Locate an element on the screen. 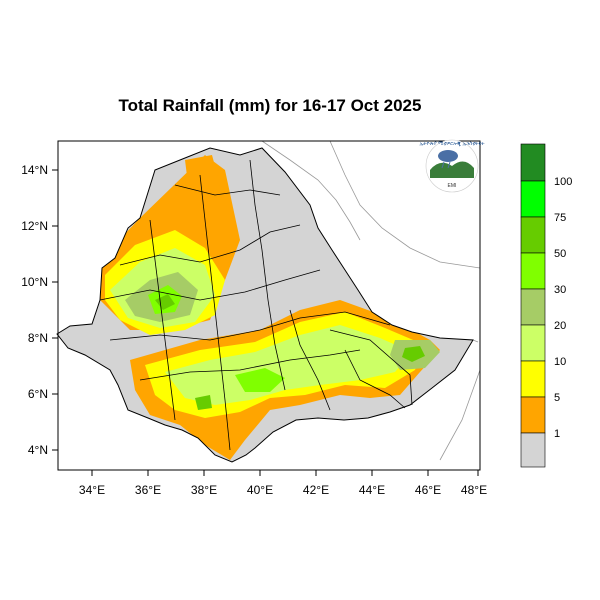  legend-label: 75 is located at coordinates (560, 218).